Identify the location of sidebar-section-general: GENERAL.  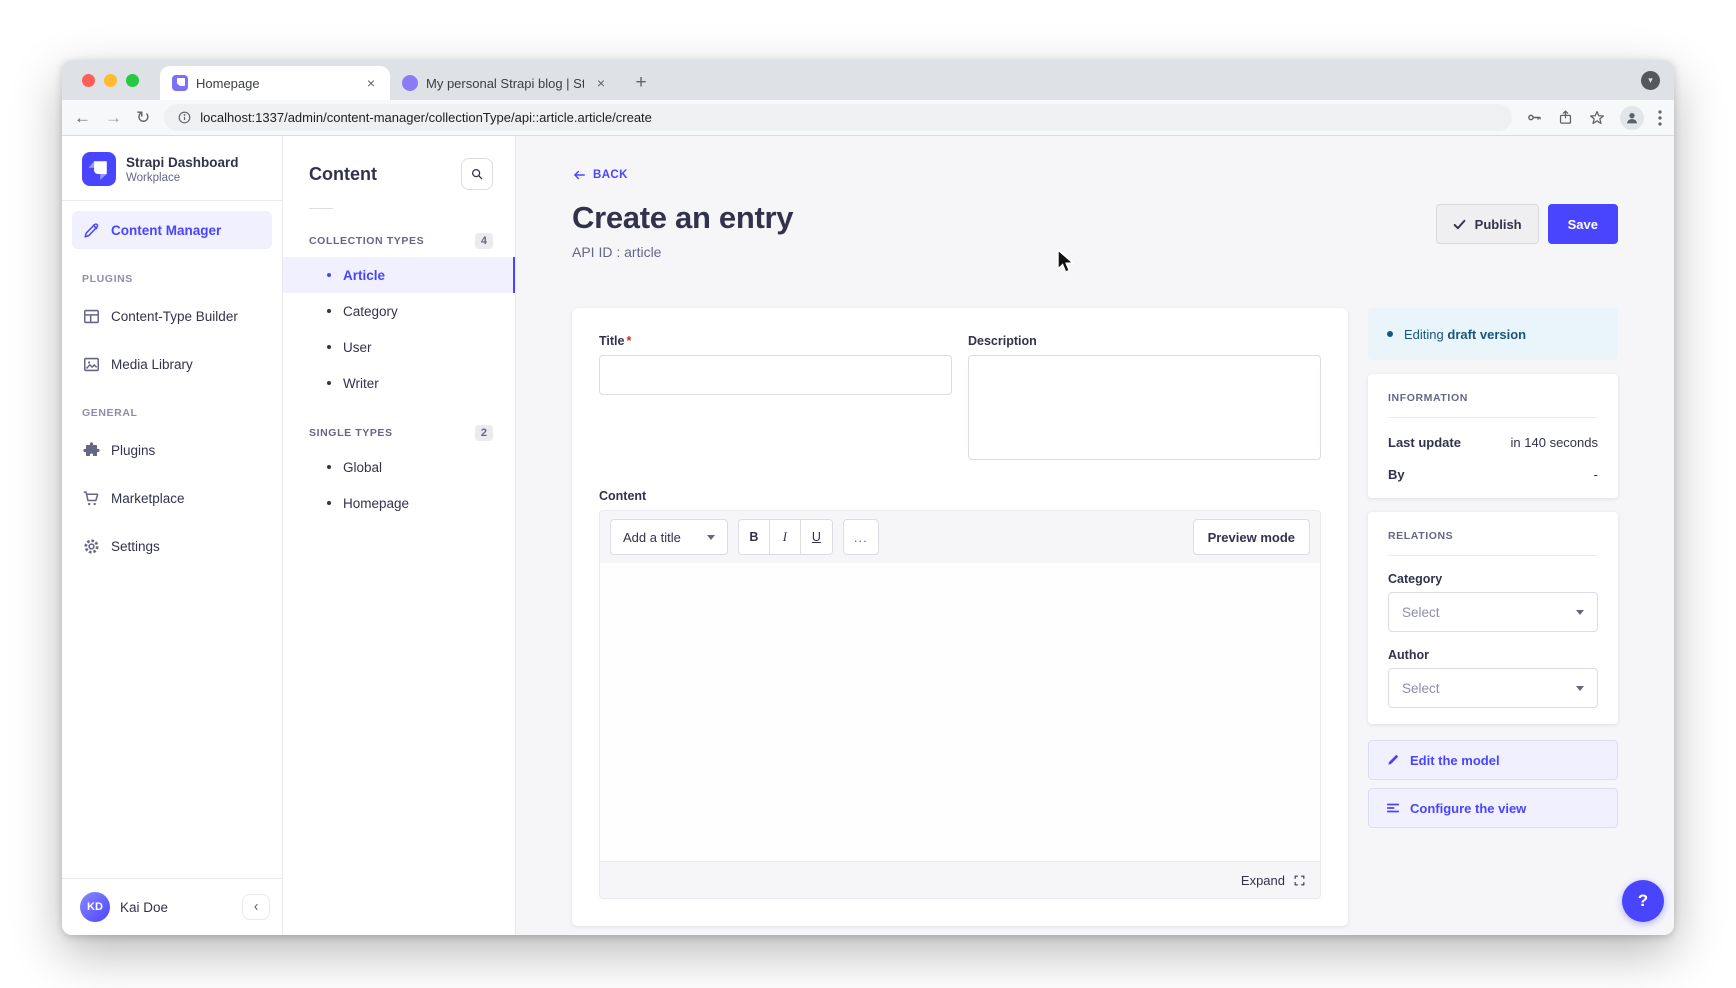
(110, 413).